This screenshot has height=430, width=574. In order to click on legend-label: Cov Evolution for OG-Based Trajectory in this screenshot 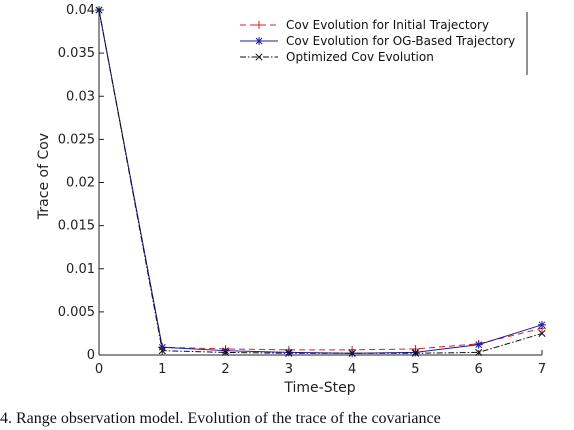, I will do `click(400, 41)`.